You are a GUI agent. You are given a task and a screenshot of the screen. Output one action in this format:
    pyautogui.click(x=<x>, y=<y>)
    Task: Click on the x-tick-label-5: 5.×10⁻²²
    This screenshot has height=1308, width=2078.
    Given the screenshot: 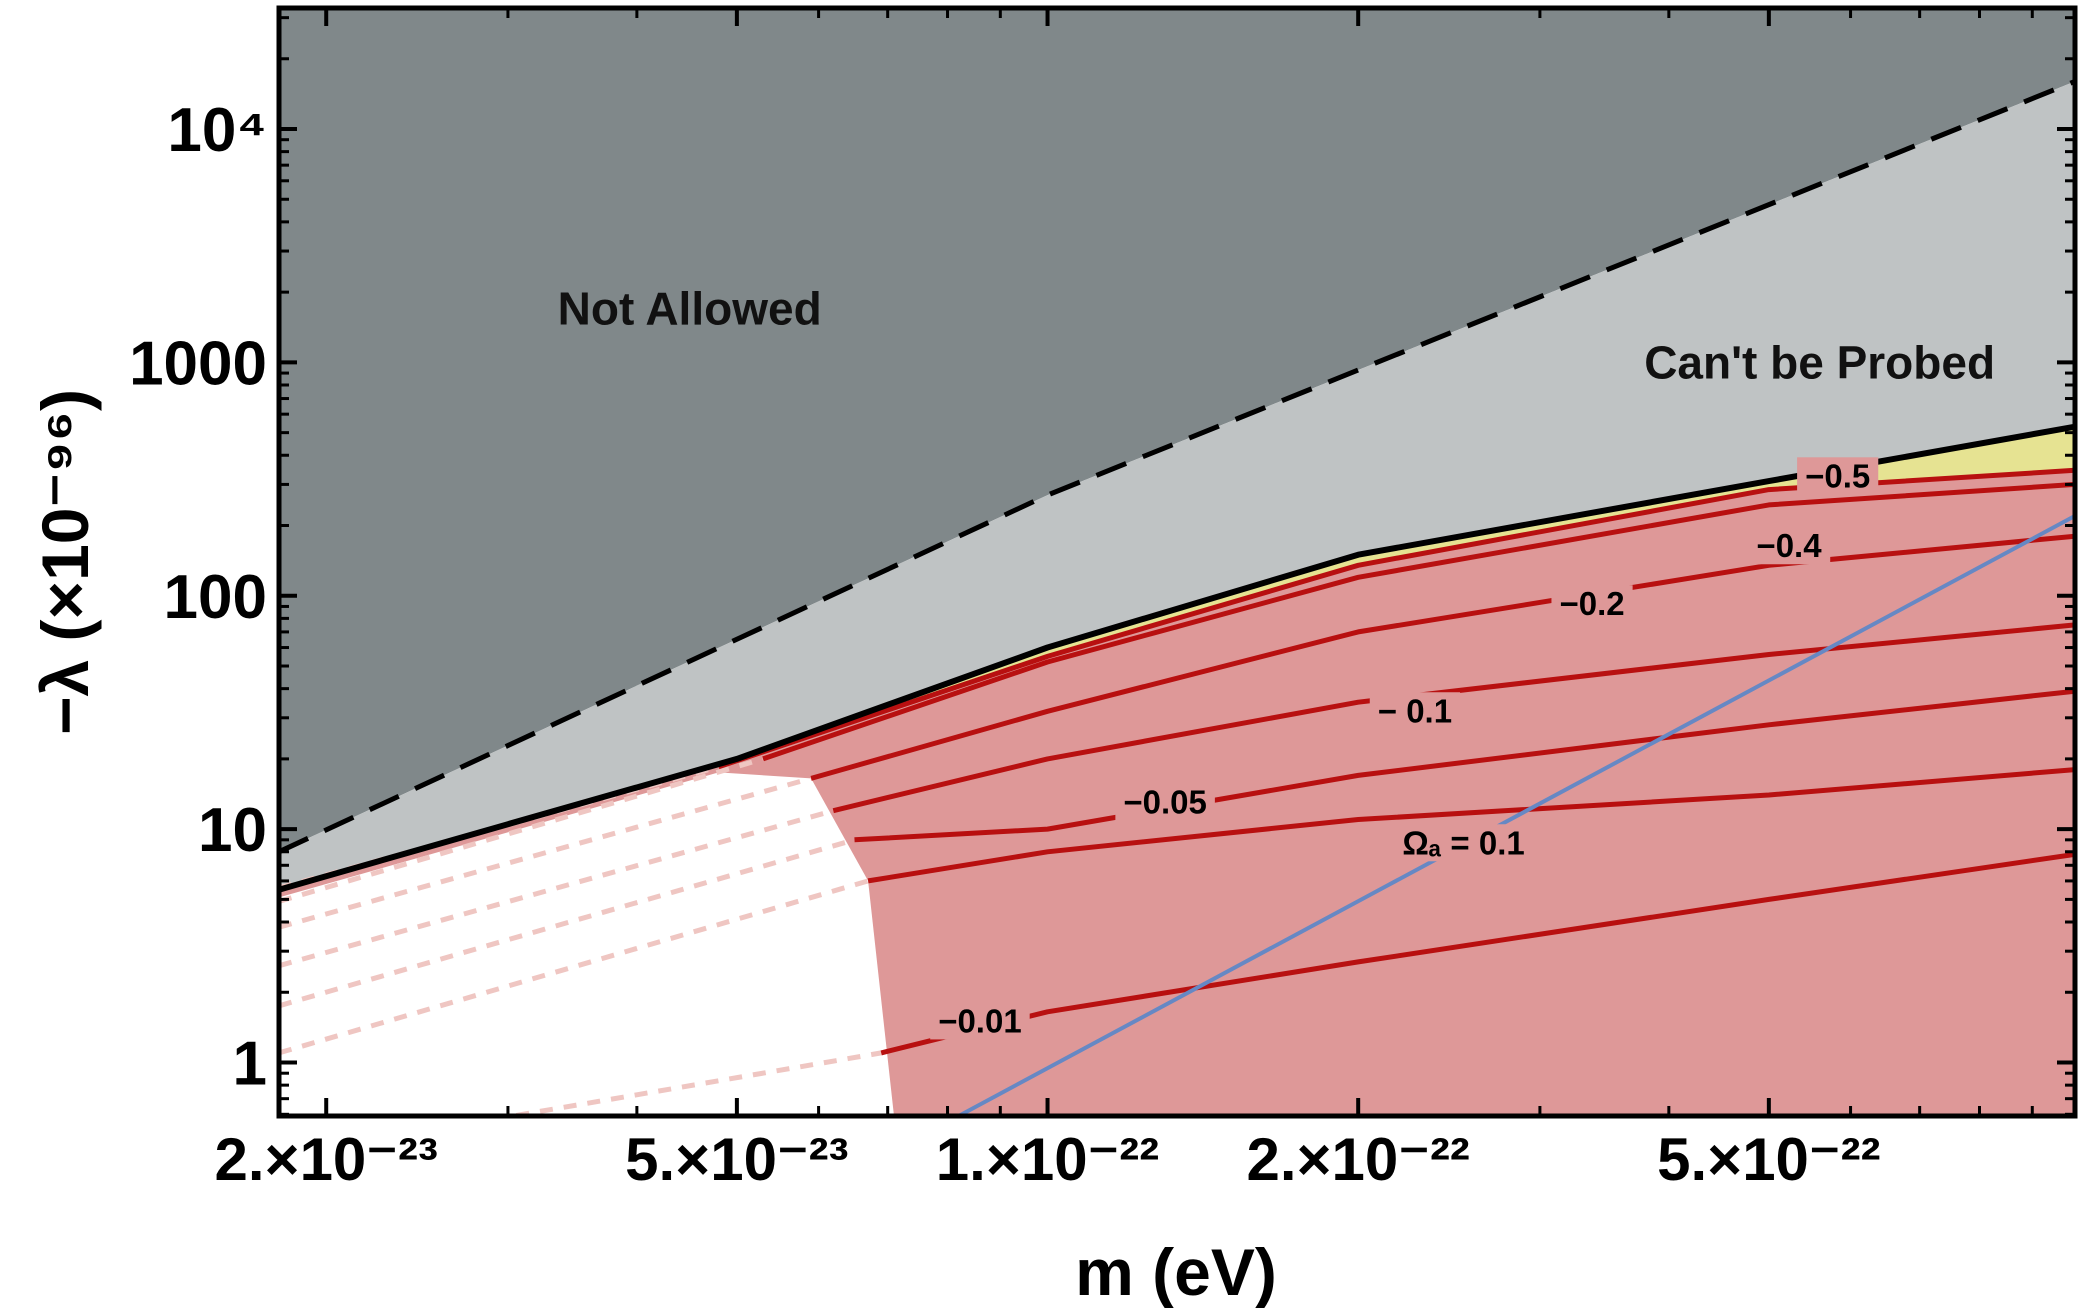 What is the action you would take?
    pyautogui.click(x=1768, y=1159)
    